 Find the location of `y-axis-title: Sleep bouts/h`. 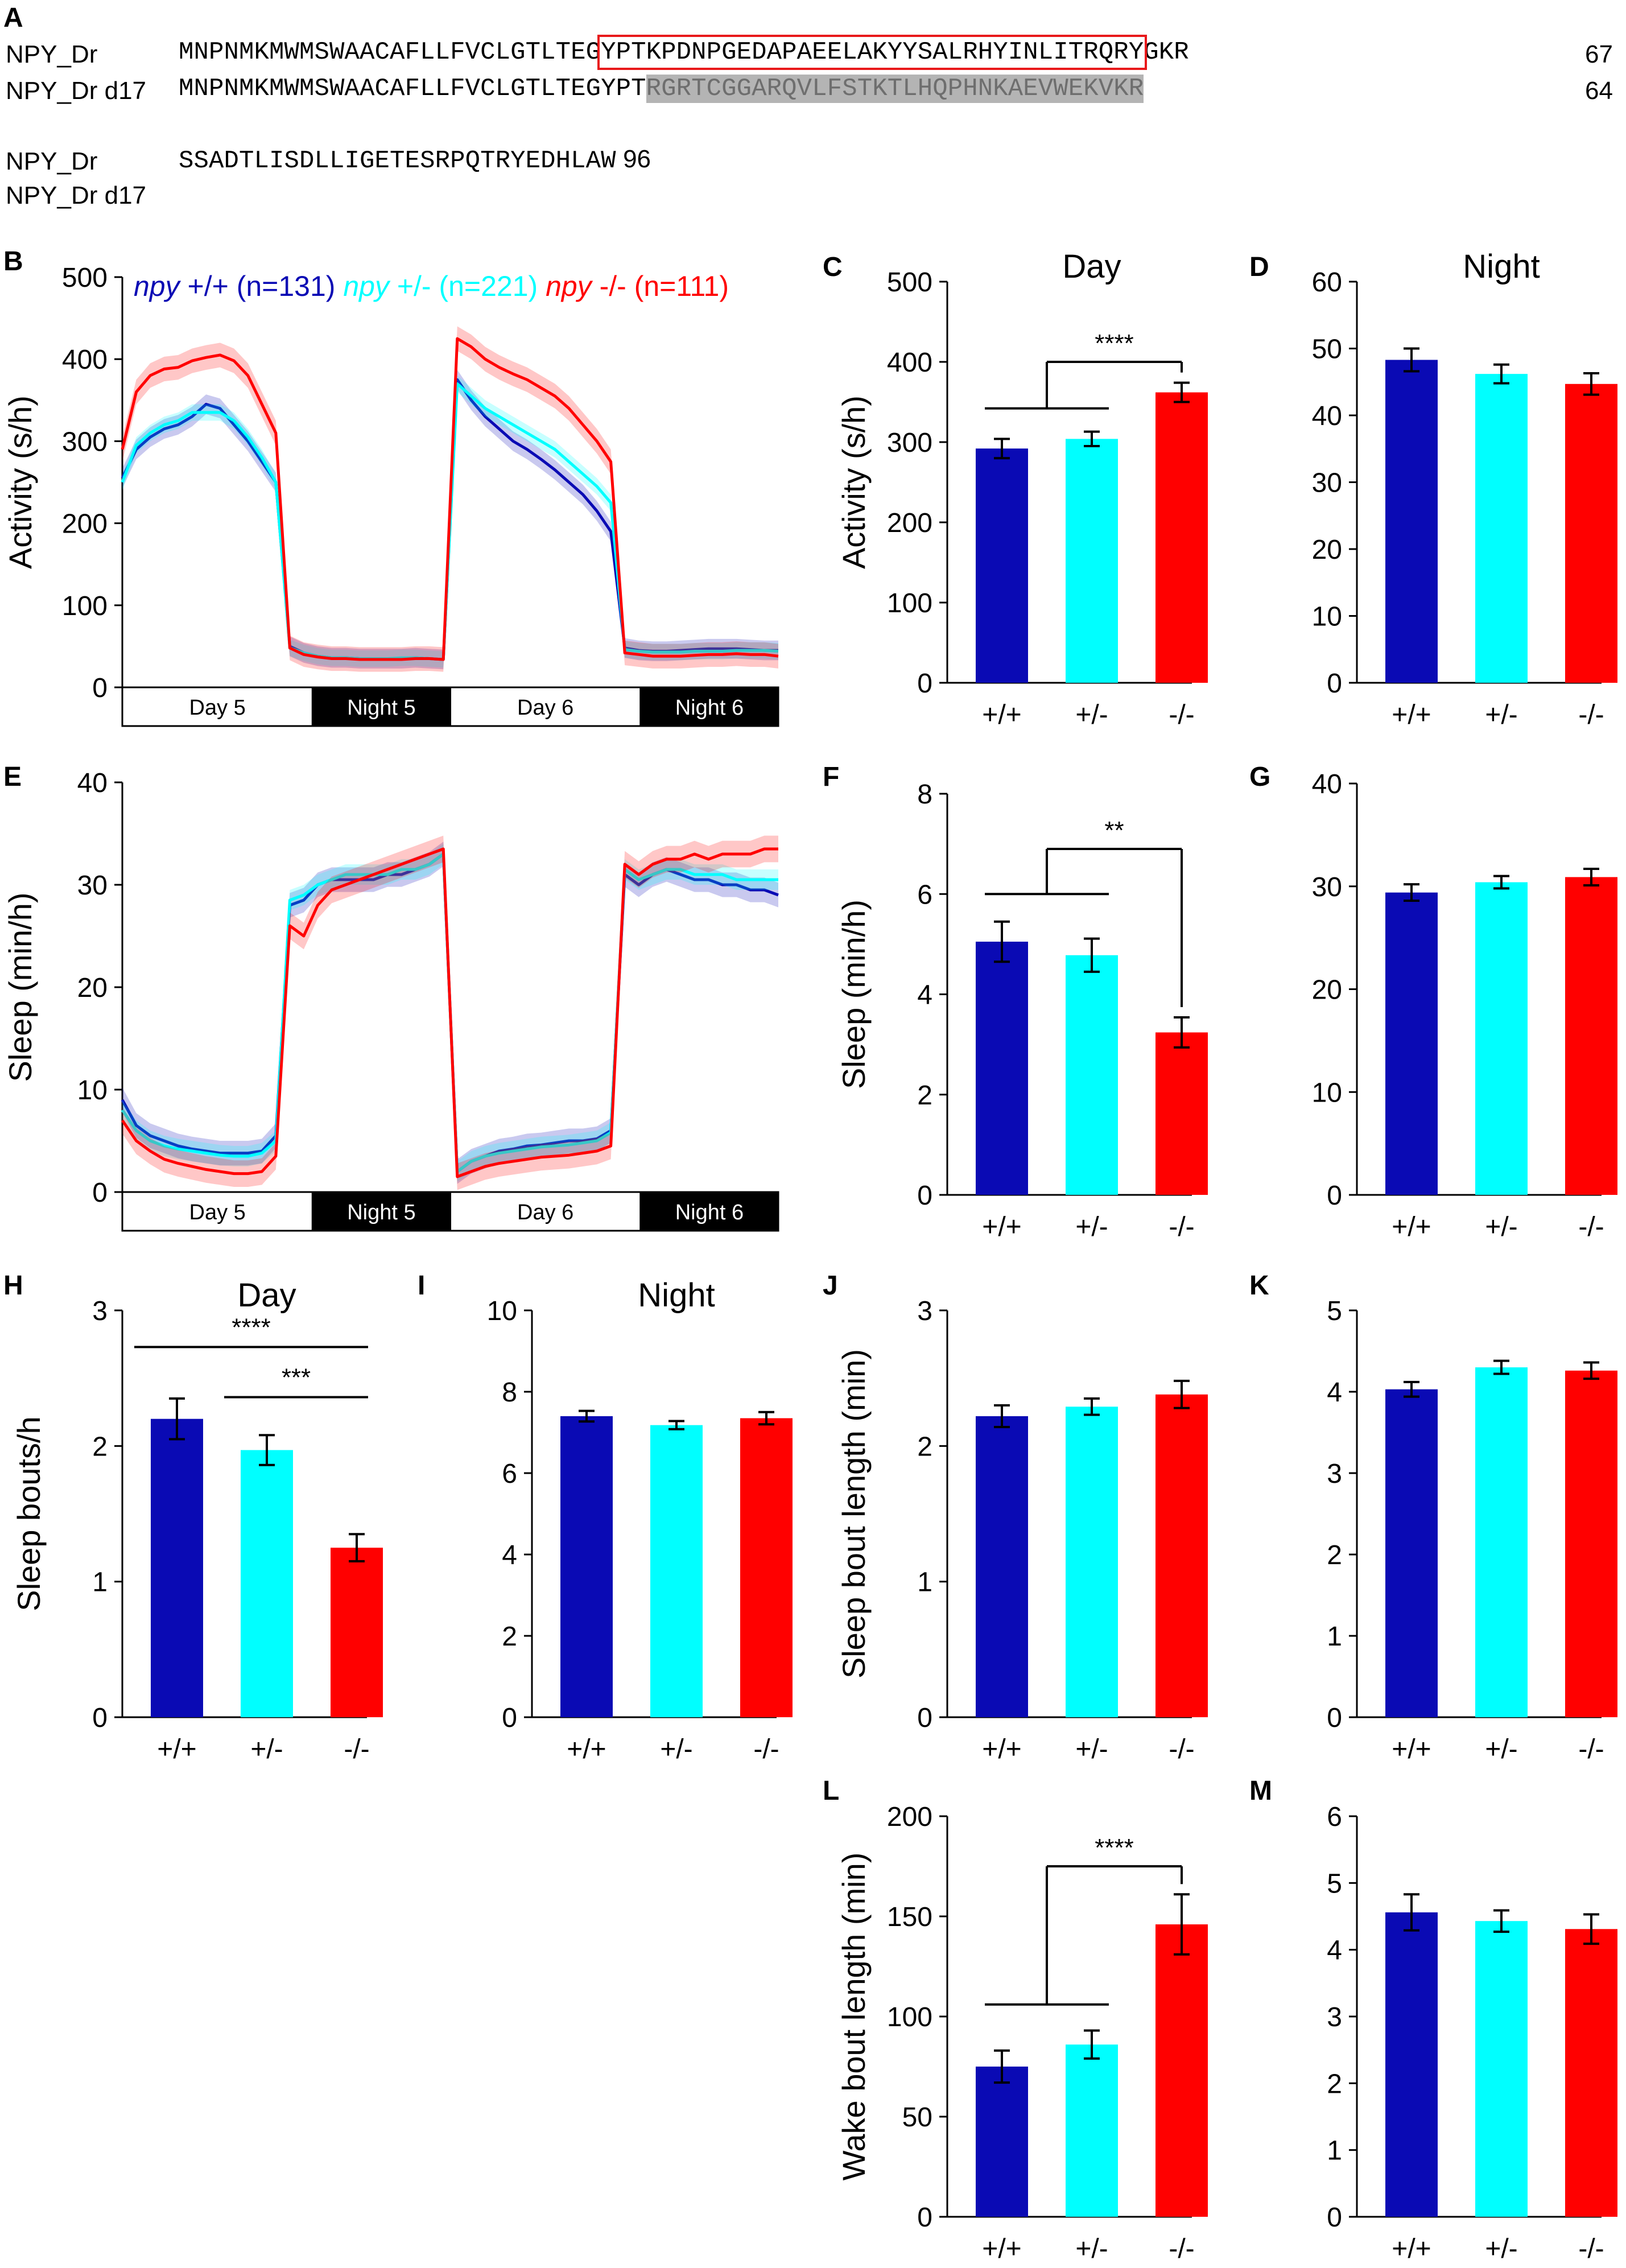

y-axis-title: Sleep bouts/h is located at coordinates (29, 1513).